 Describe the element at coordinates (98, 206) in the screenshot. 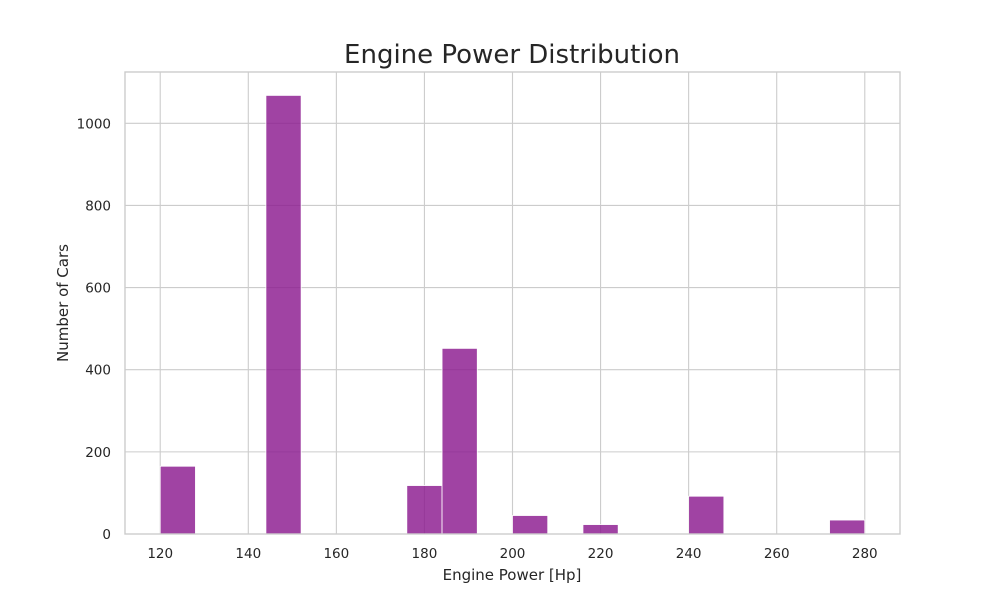

I see `y-tick-label: 800` at that location.